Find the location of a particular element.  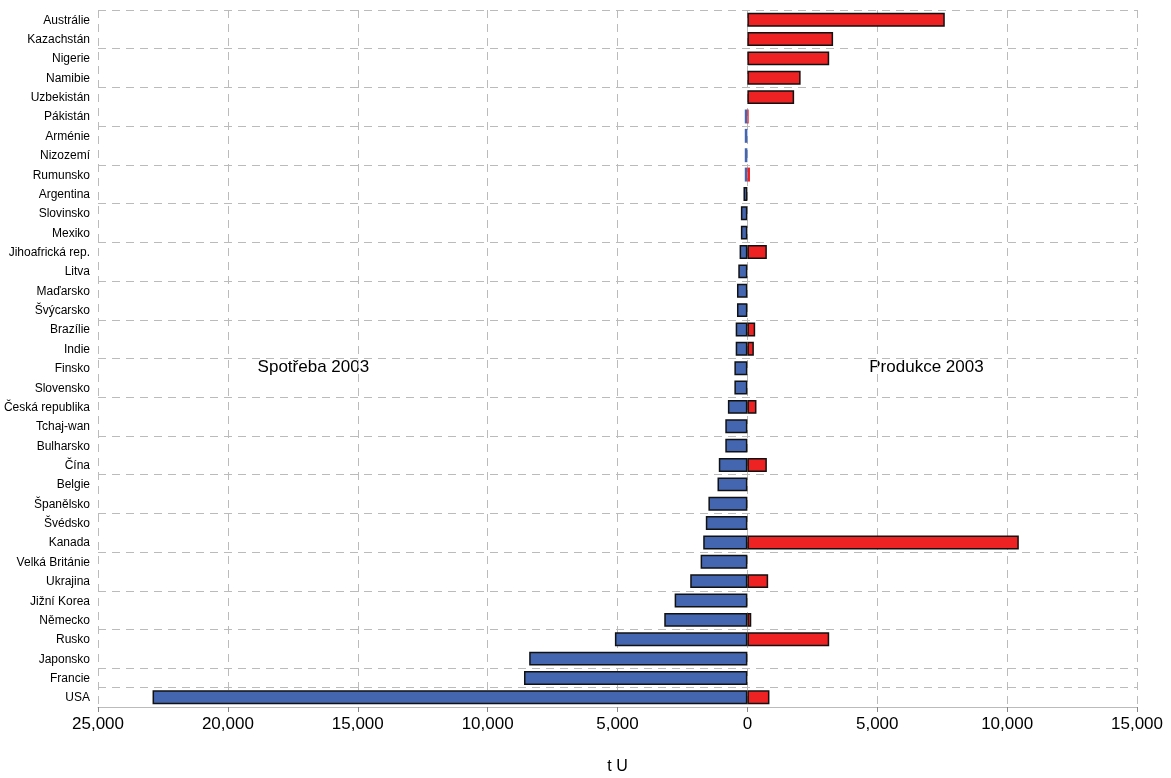

x-axis-title: t U is located at coordinates (617, 765).